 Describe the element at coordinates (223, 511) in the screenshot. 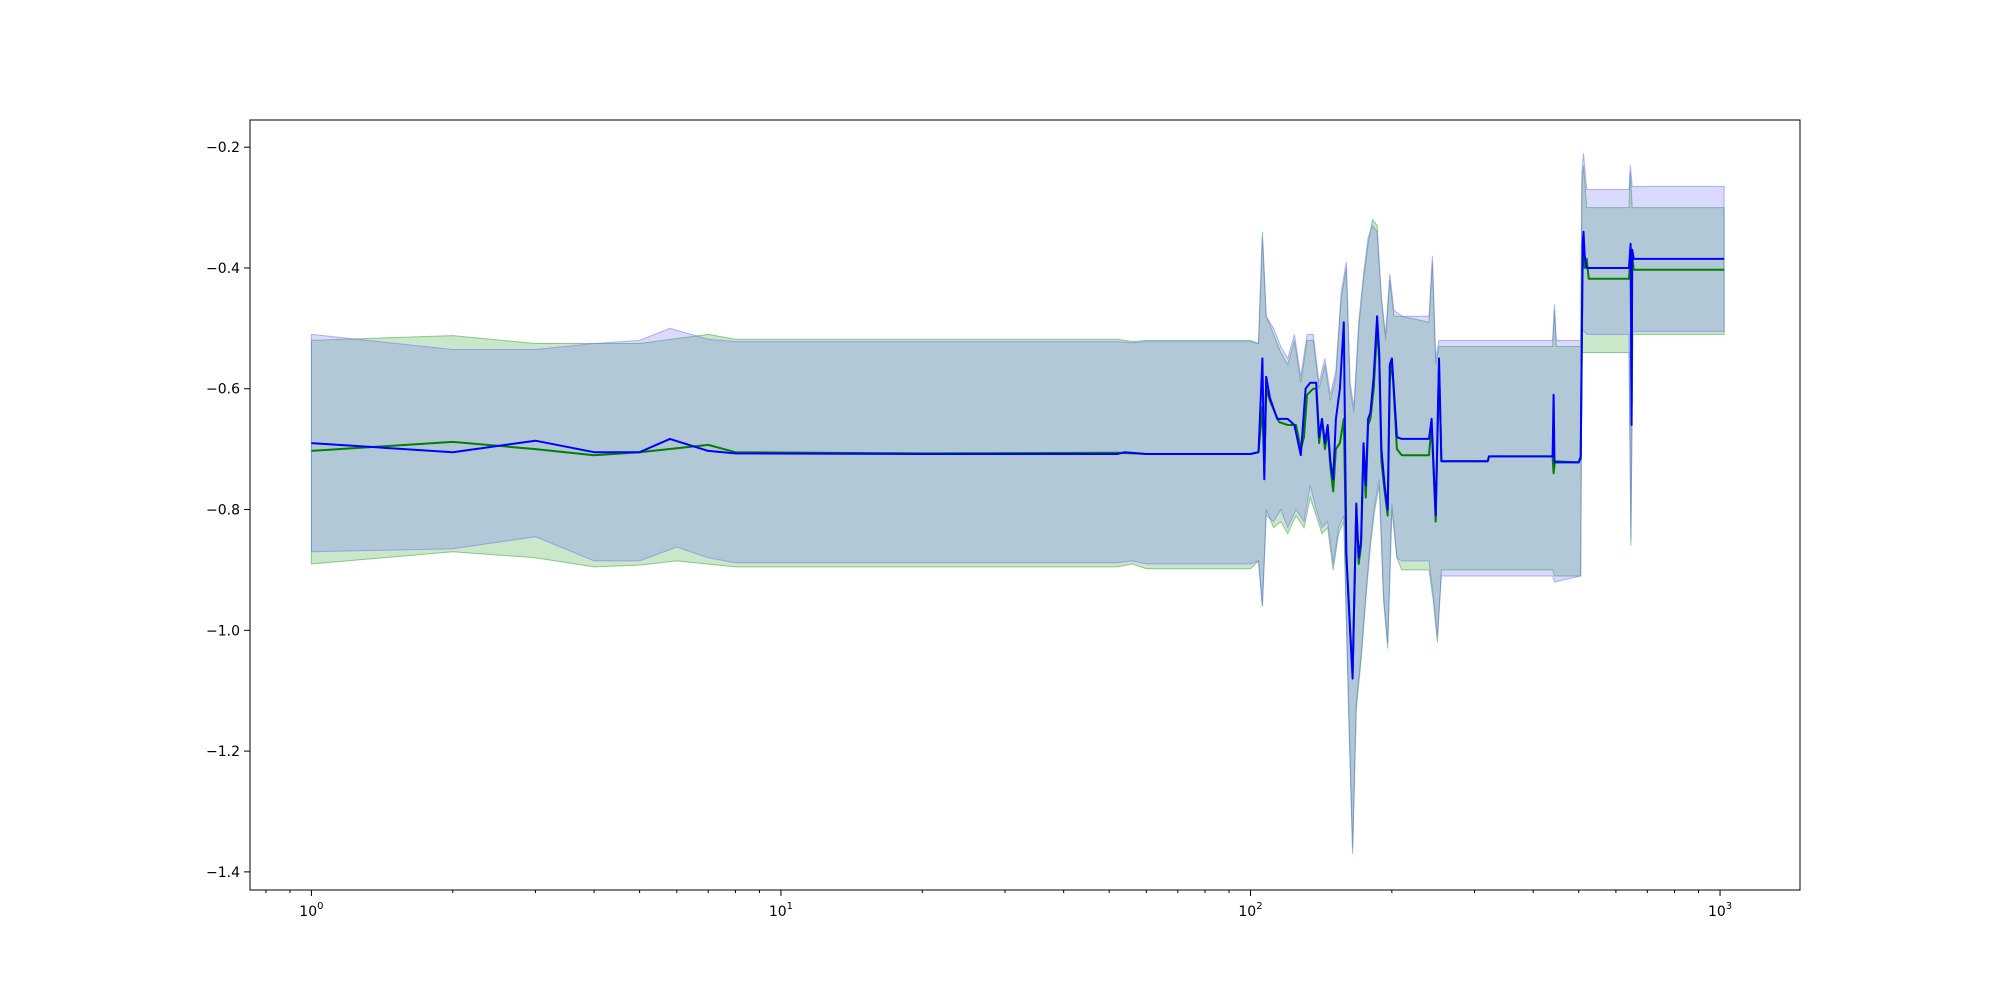

I see `y-tick-label: −0.8` at that location.